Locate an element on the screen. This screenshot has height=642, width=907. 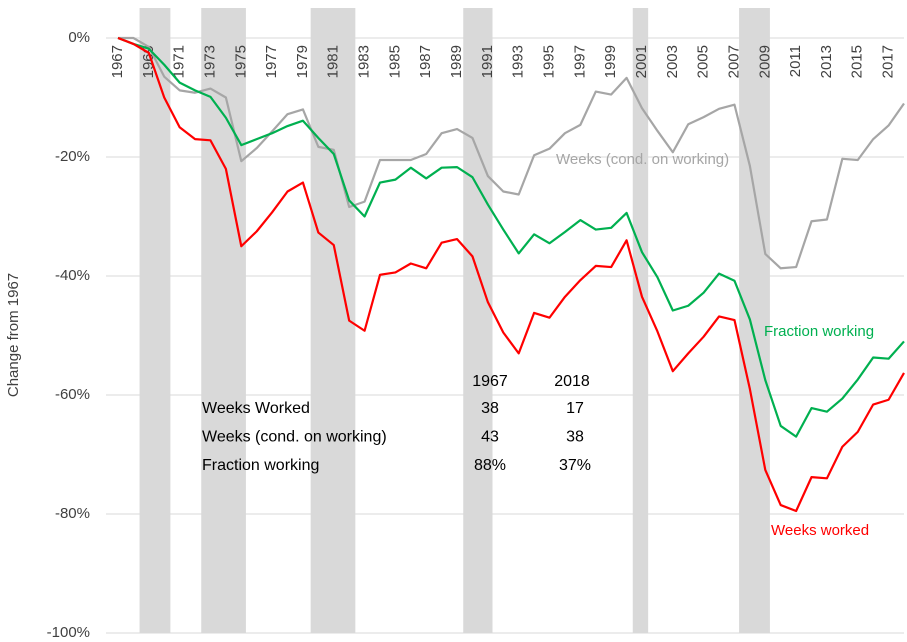
table-header: 2018 is located at coordinates (572, 381).